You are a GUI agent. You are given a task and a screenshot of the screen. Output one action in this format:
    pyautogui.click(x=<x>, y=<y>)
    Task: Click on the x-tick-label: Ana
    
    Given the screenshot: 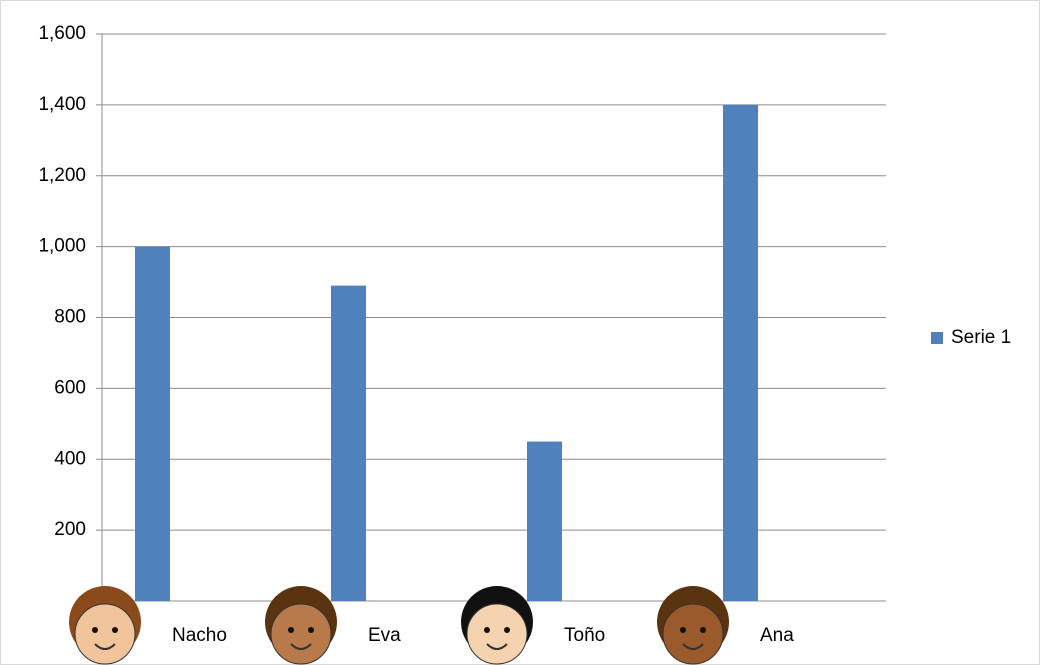 What is the action you would take?
    pyautogui.click(x=777, y=635)
    